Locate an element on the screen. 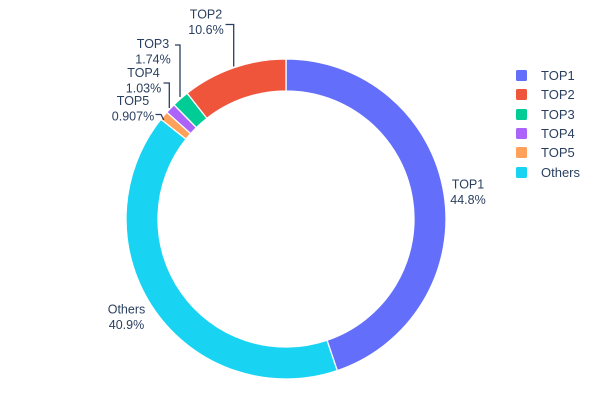  leader-line-top2 is located at coordinates (230, 45).